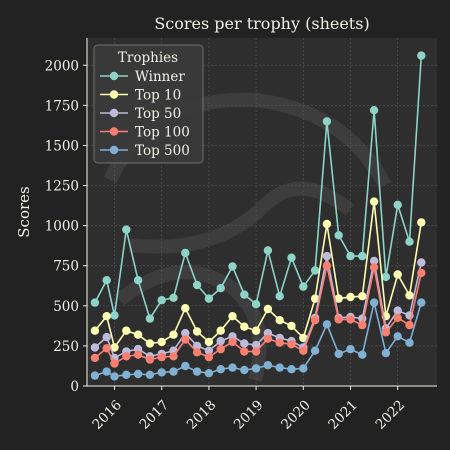 This screenshot has height=450, width=450. I want to click on y-axis-label: Scores, so click(24, 211).